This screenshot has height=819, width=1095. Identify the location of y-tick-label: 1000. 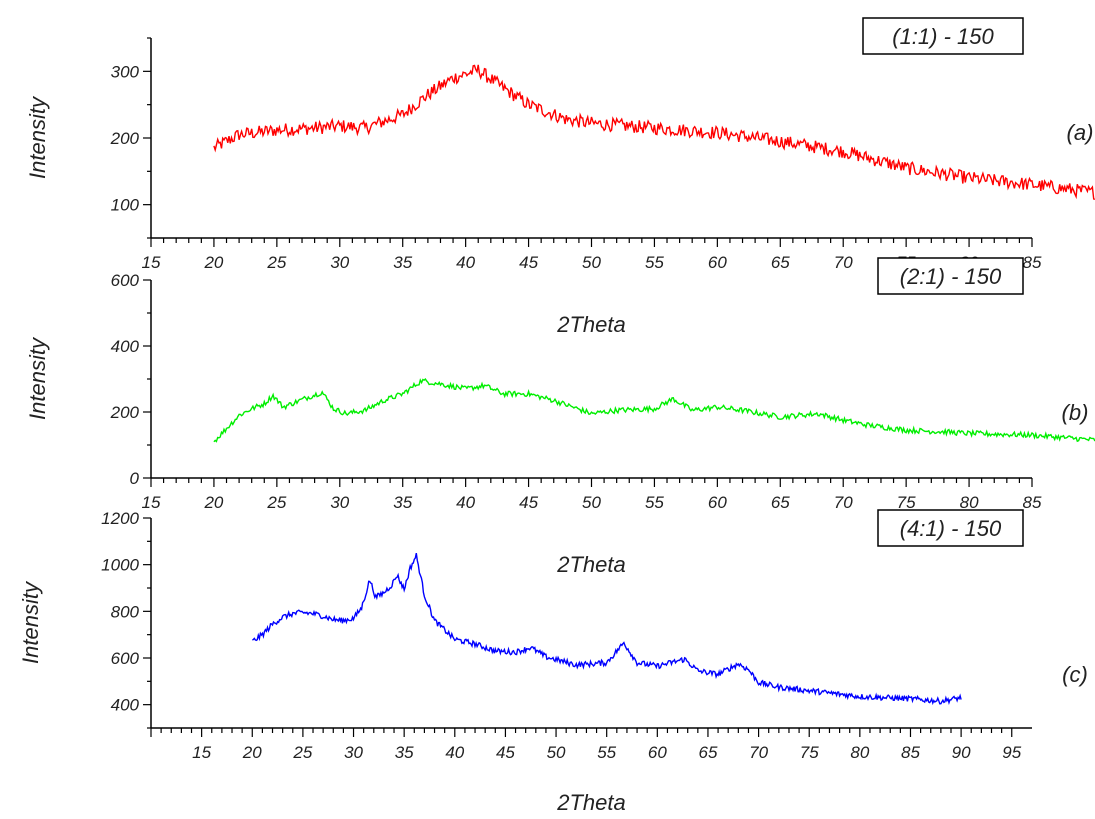
(120, 565).